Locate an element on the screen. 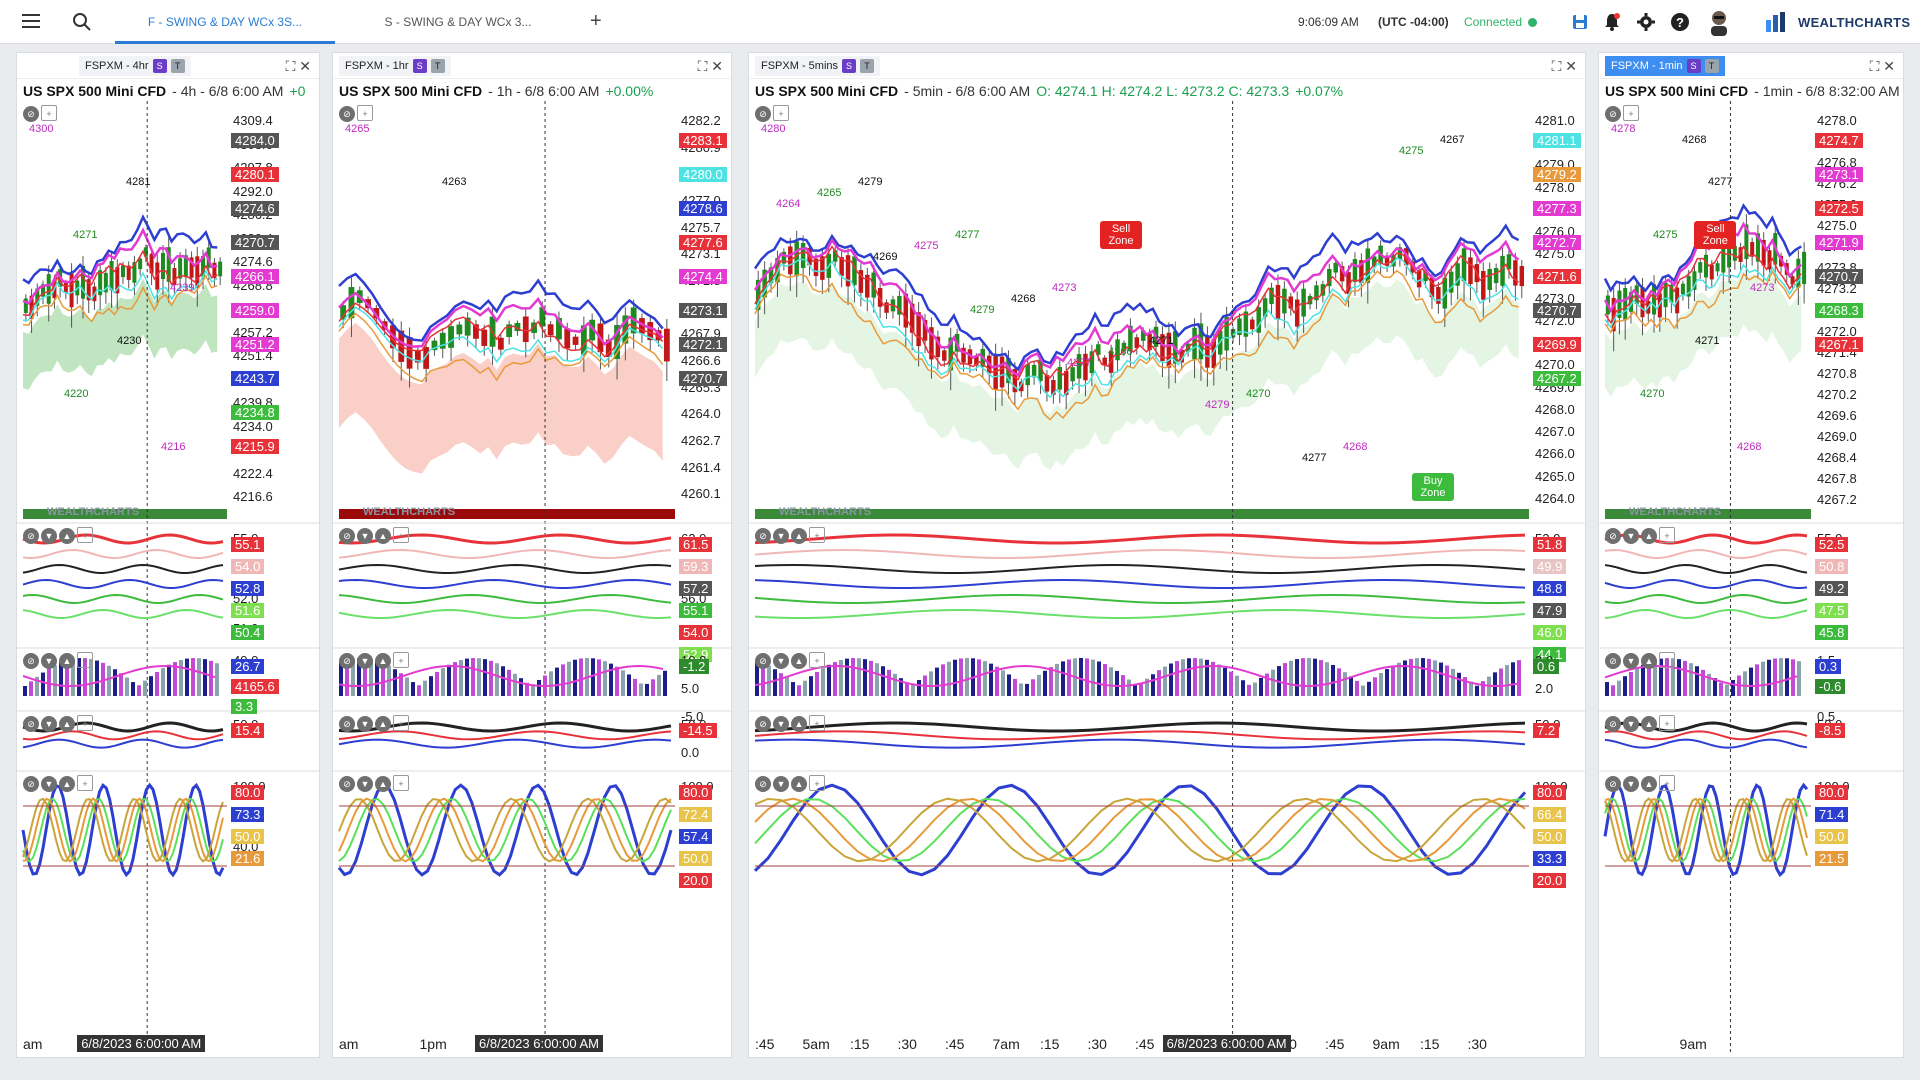  add-tab-icon: + is located at coordinates (596, 21).